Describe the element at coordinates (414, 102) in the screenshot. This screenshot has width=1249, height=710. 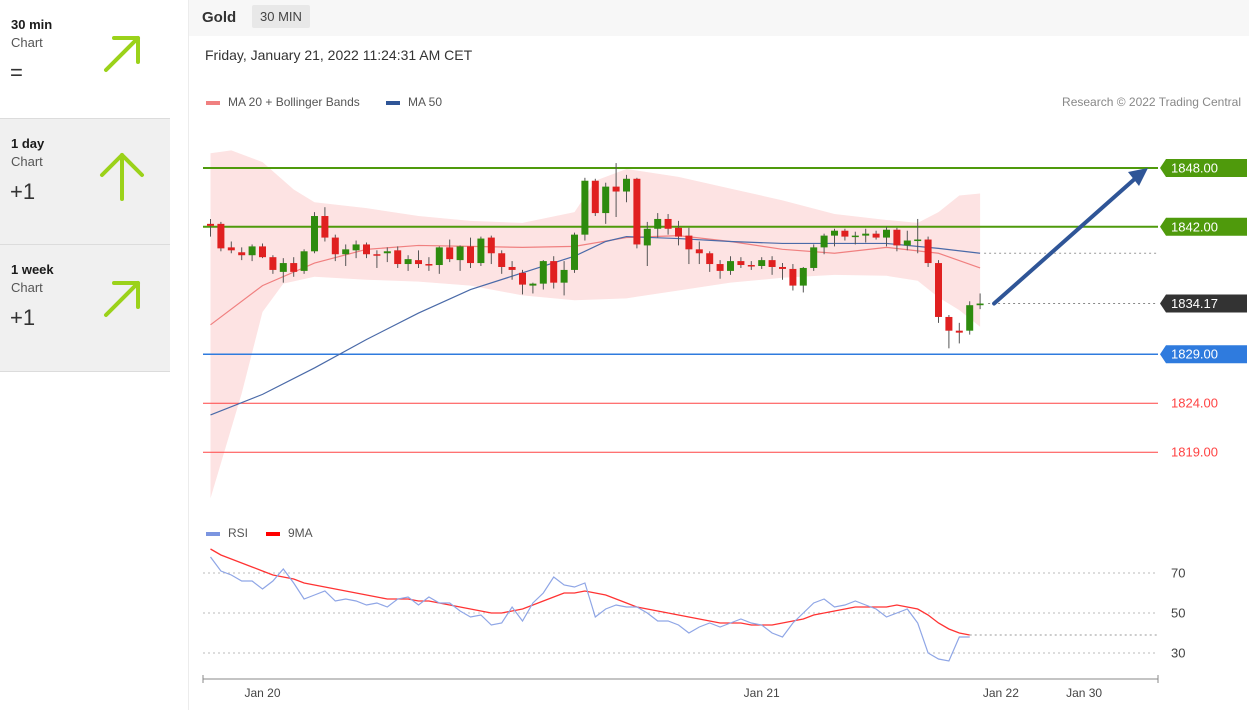
I see `legend-ma50: MA 50` at that location.